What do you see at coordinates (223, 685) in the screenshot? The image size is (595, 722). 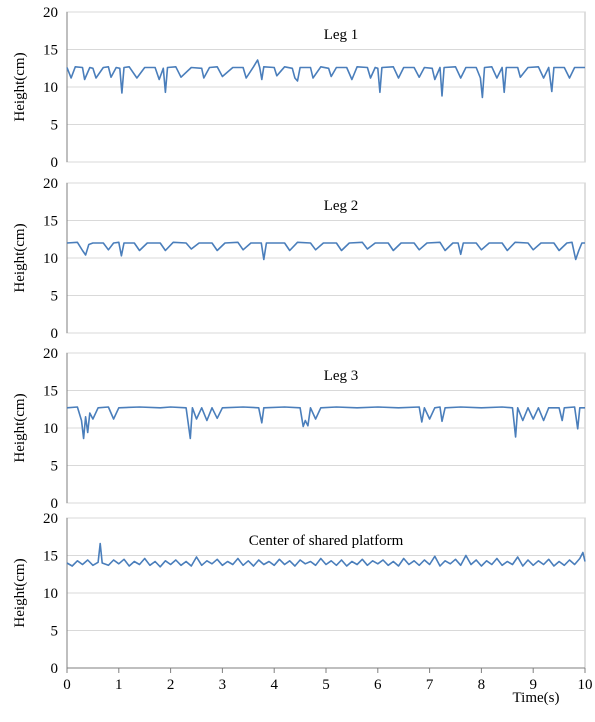 I see `x-tick-label: 3` at bounding box center [223, 685].